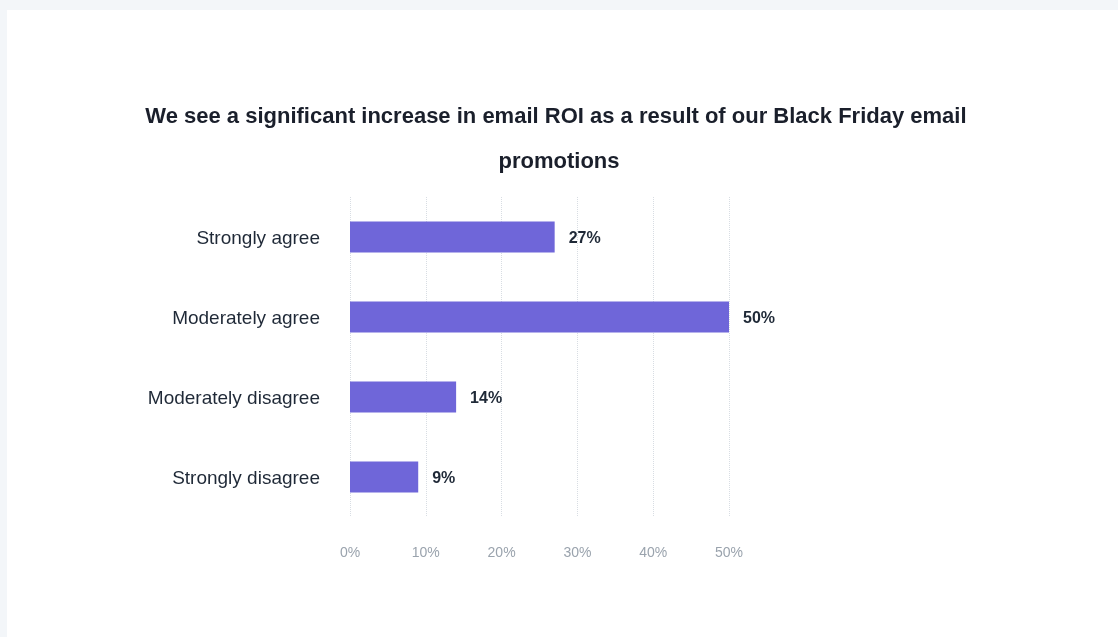 Image resolution: width=1118 pixels, height=637 pixels. I want to click on x-tick-label: 50%, so click(729, 552).